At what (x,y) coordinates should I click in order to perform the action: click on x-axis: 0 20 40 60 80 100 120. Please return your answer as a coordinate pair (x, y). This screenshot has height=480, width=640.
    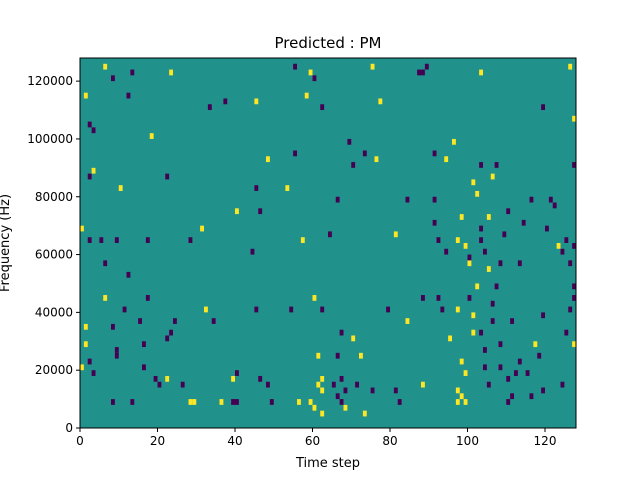
    Looking at the image, I should click on (316, 438).